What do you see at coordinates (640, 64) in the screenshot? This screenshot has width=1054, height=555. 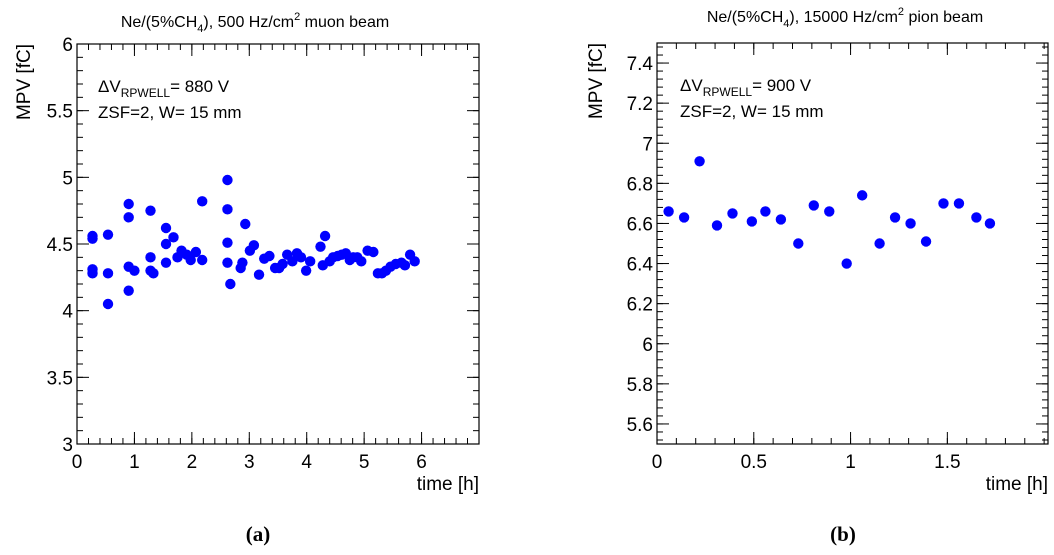 I see `y-tick-label: 7.4` at bounding box center [640, 64].